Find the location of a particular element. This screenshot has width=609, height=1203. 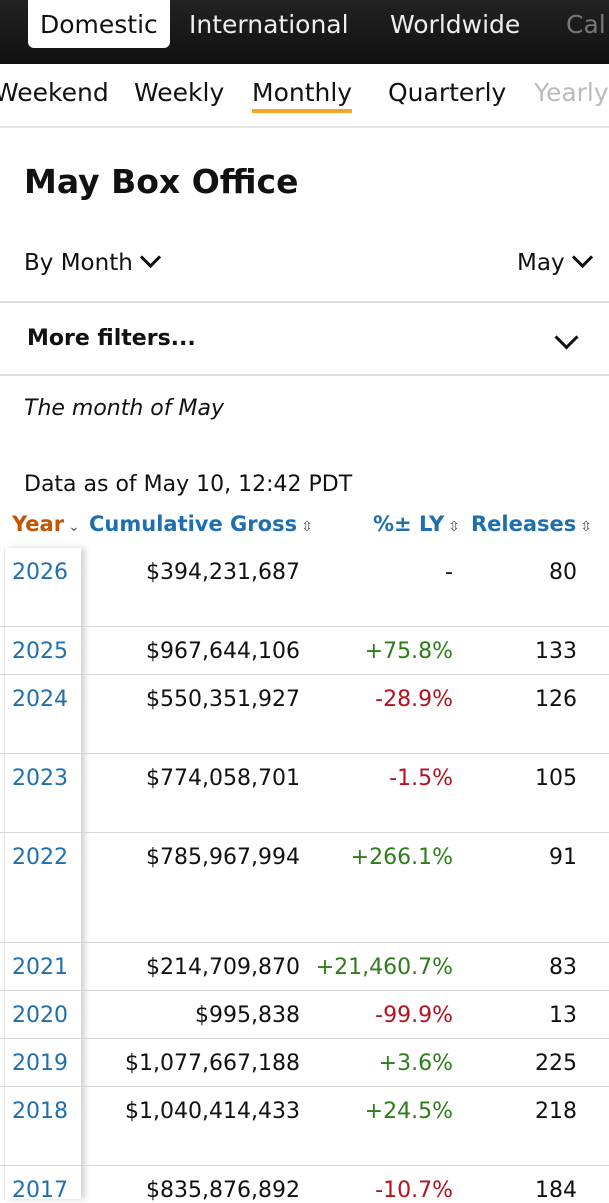

region-tab-bar: Domestic International Worldwide Cal is located at coordinates (304, 32).